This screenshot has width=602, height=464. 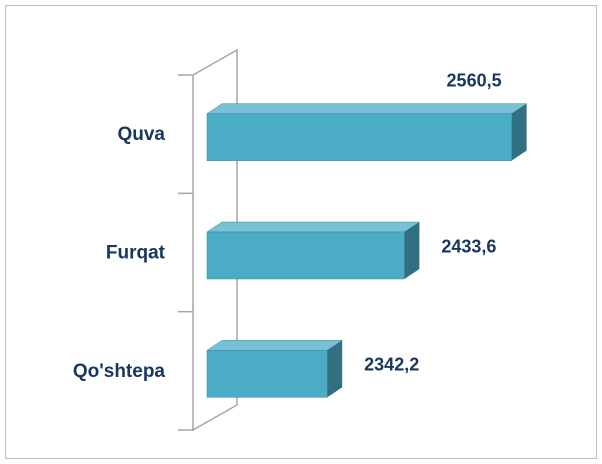 I want to click on category-label: Furqat, so click(x=136, y=253).